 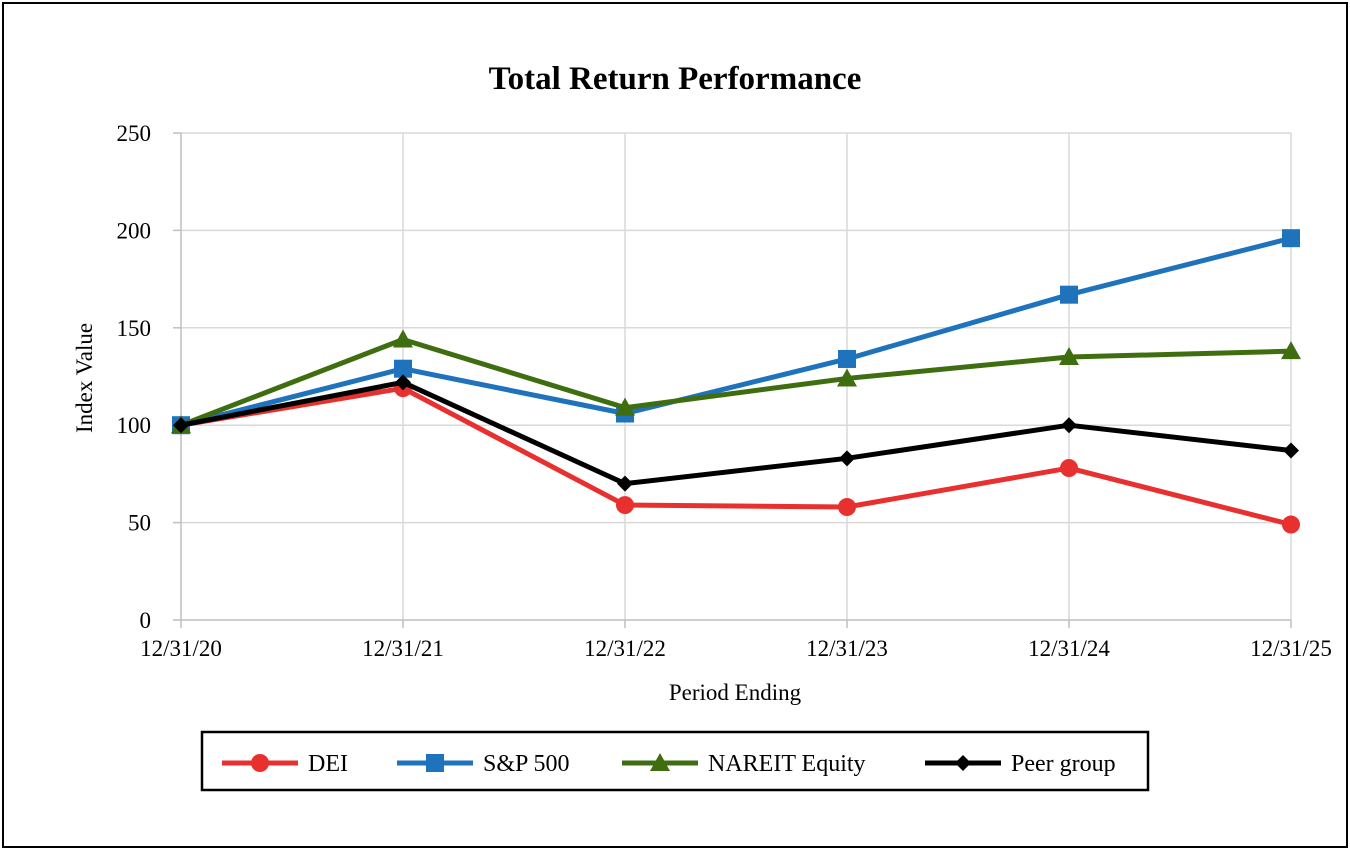 I want to click on legend-marker-nareit-equity, so click(x=660, y=762).